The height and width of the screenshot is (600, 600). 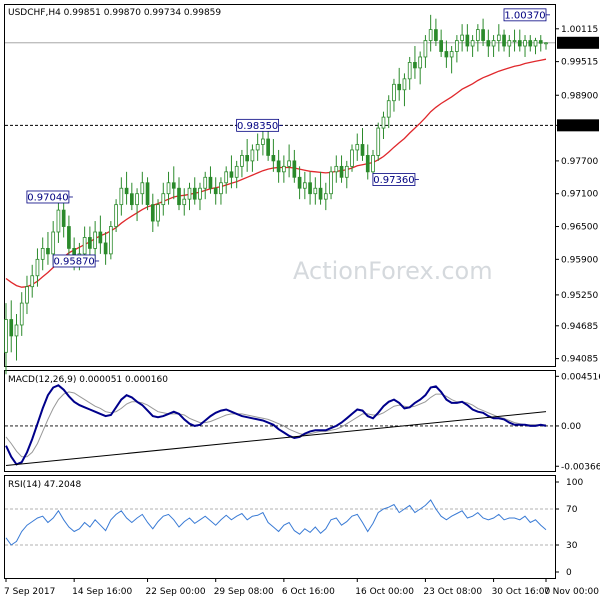 I want to click on price-annotation: 0.97360, so click(x=395, y=179).